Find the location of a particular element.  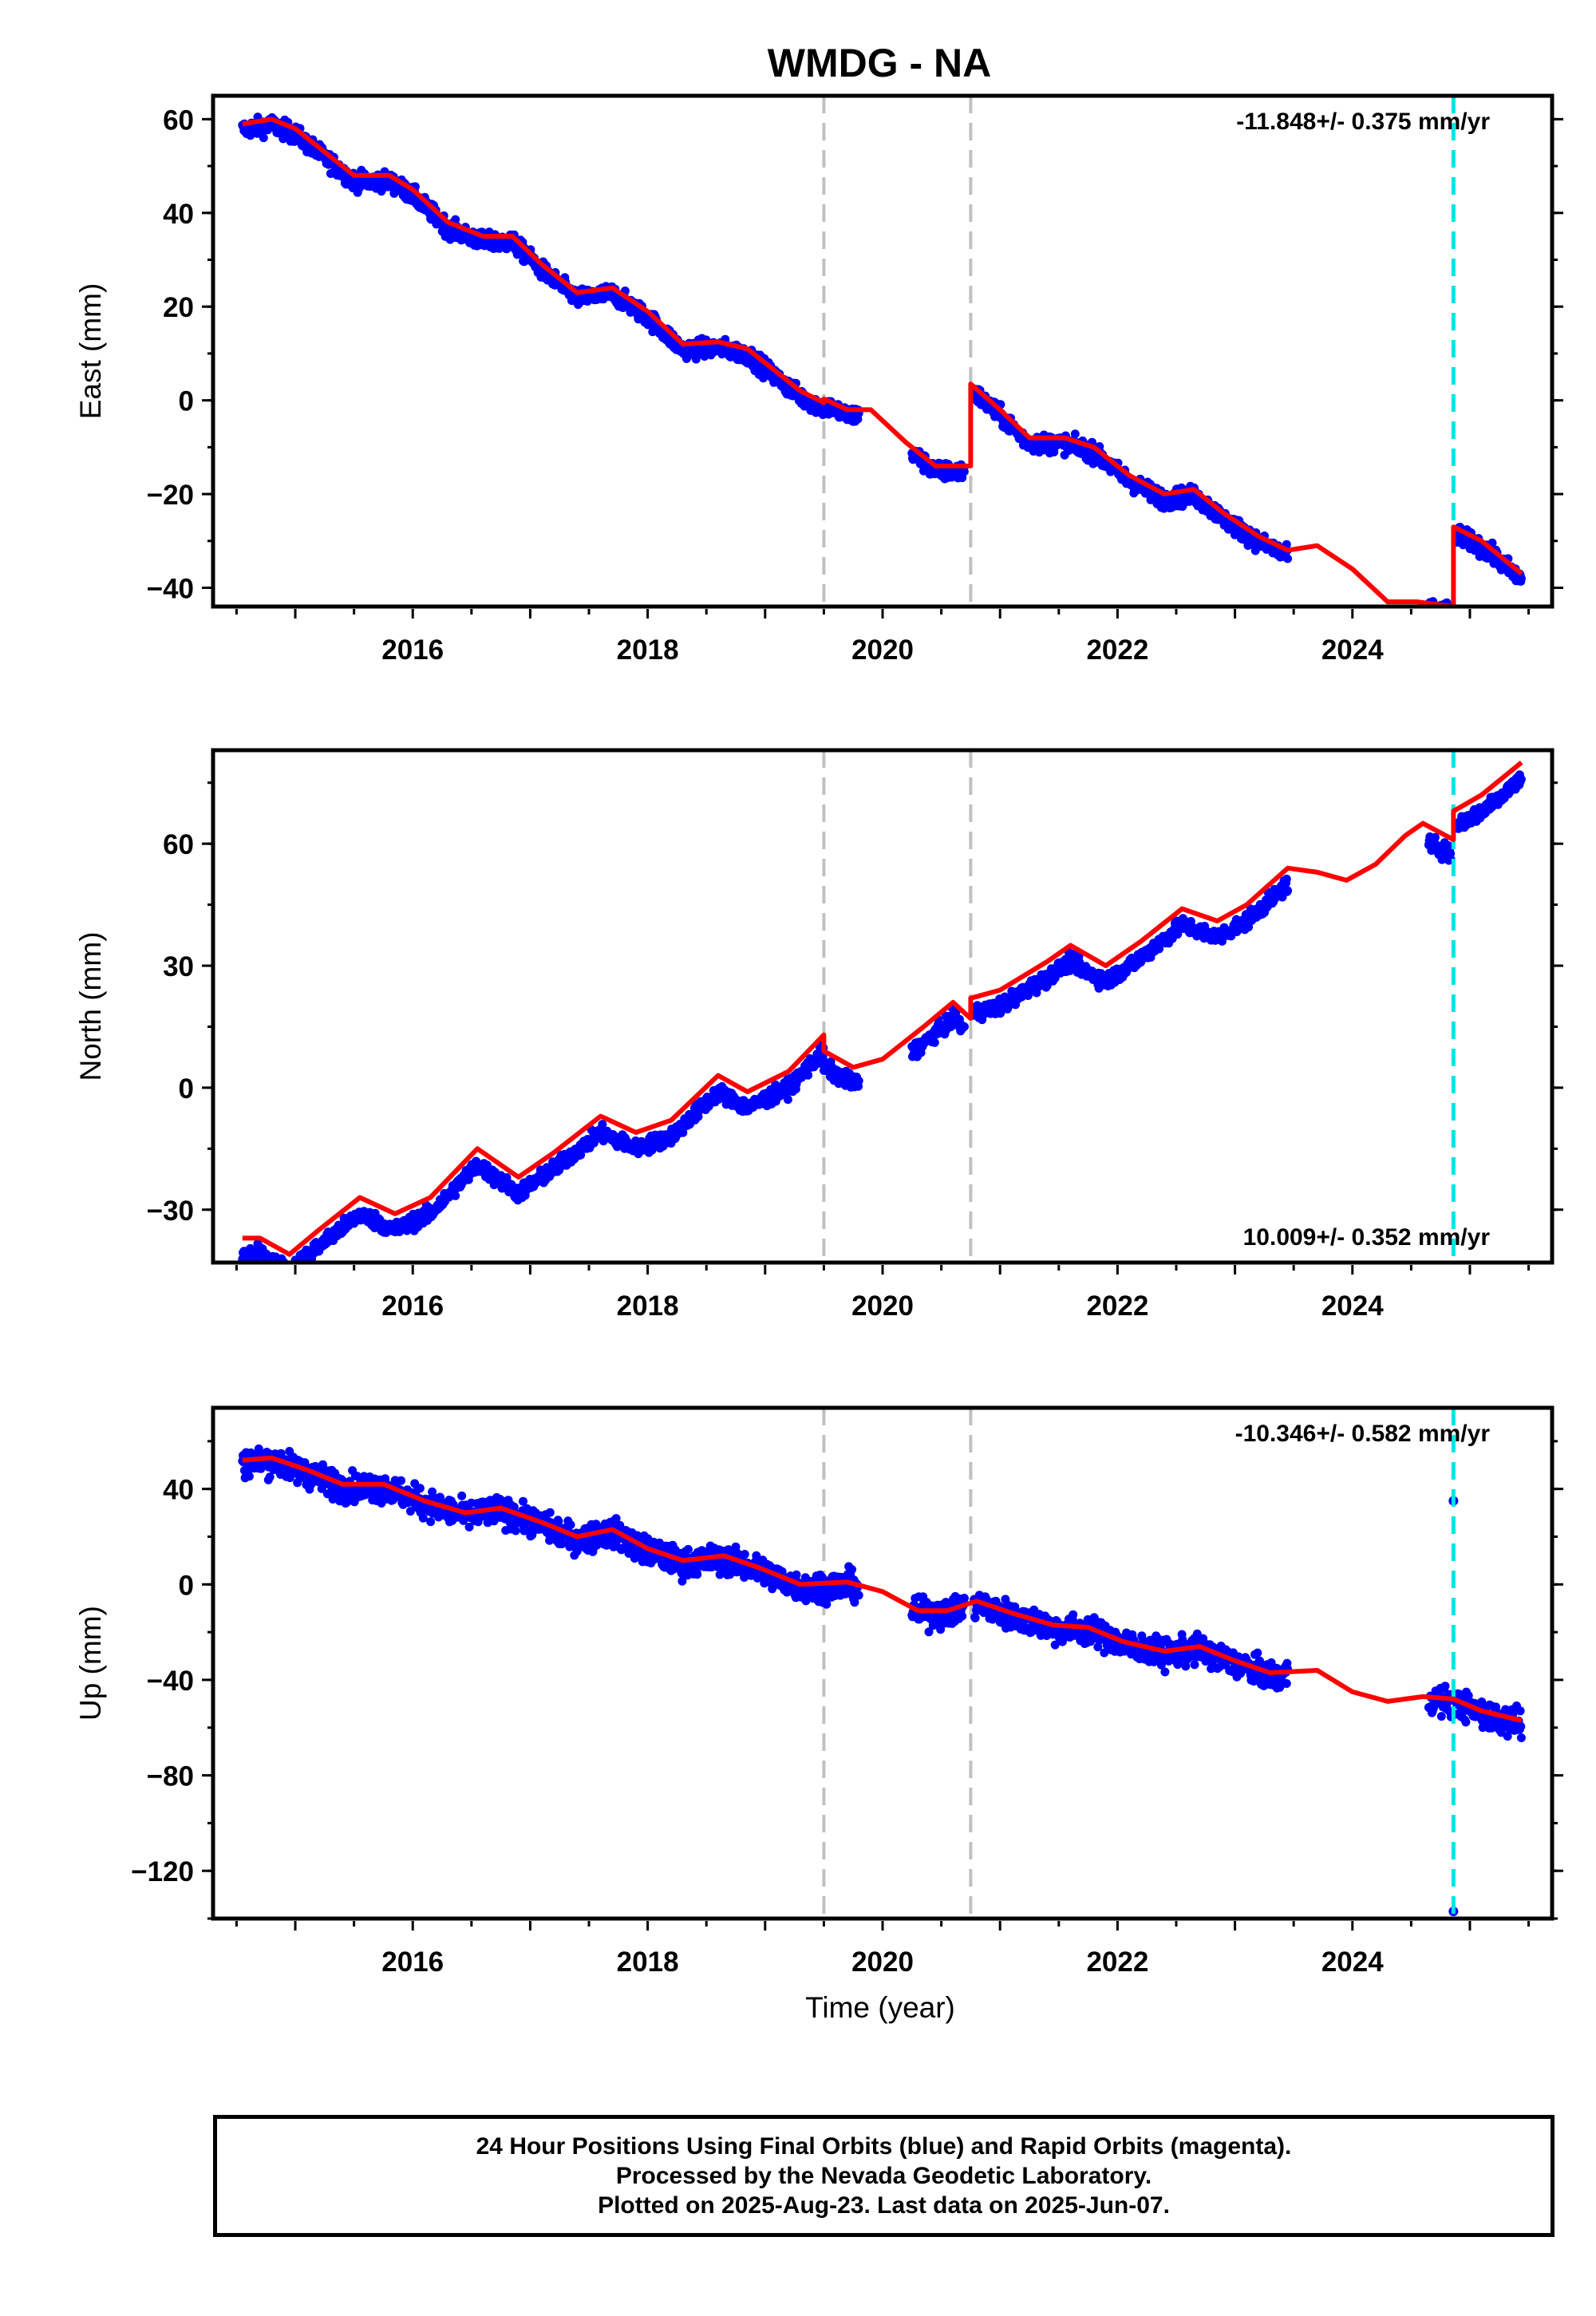

y-tick-label: 60 is located at coordinates (178, 120).